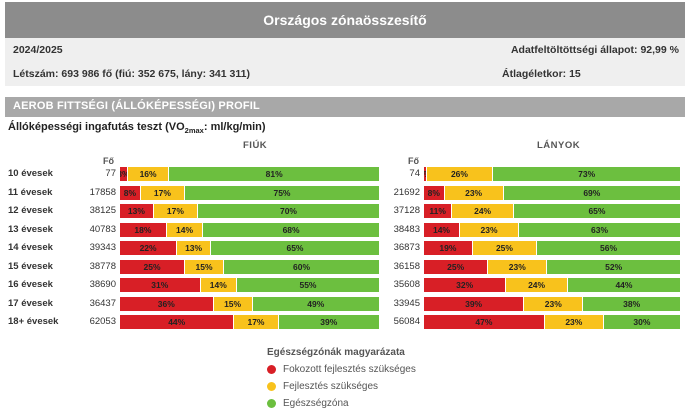 This screenshot has height=416, width=690. What do you see at coordinates (329, 322) in the screenshot?
I see `bar-segment-green: 39%` at bounding box center [329, 322].